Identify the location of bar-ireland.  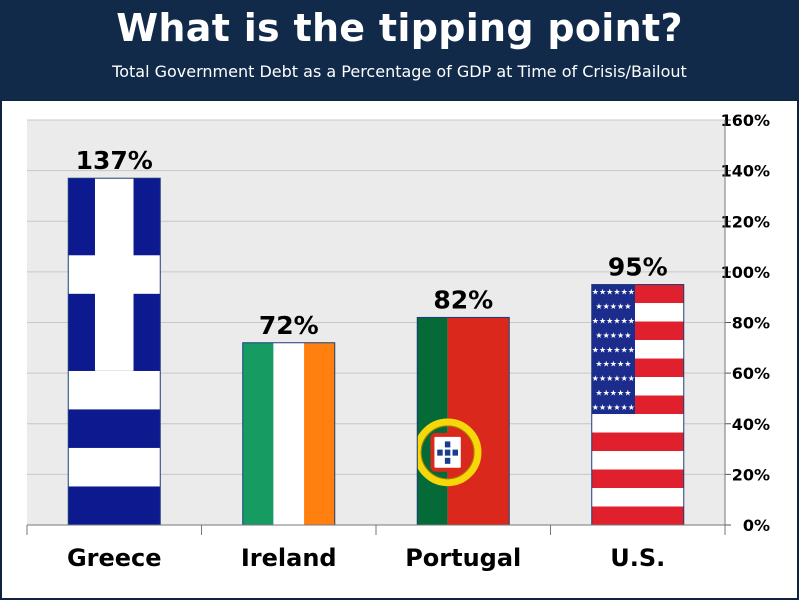
(289, 434).